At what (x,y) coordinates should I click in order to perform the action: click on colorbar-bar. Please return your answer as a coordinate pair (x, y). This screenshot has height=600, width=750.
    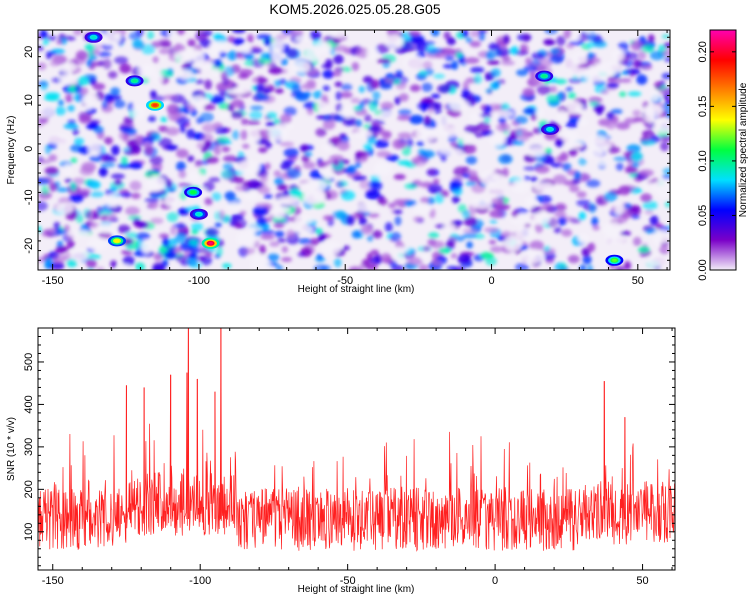
    Looking at the image, I should click on (723, 150).